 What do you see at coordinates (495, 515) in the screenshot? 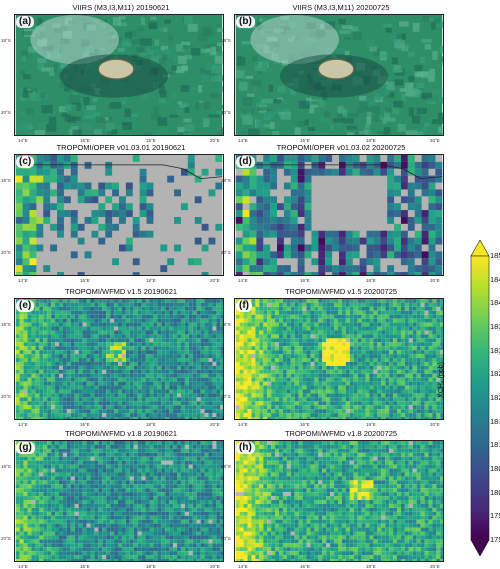
I see `colorbar-tick: 1795` at bounding box center [495, 515].